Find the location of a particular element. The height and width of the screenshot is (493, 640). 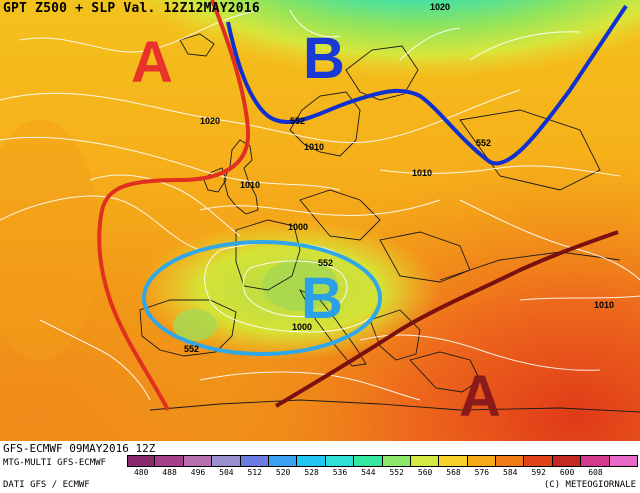

scale-step: 512 is located at coordinates (254, 466).